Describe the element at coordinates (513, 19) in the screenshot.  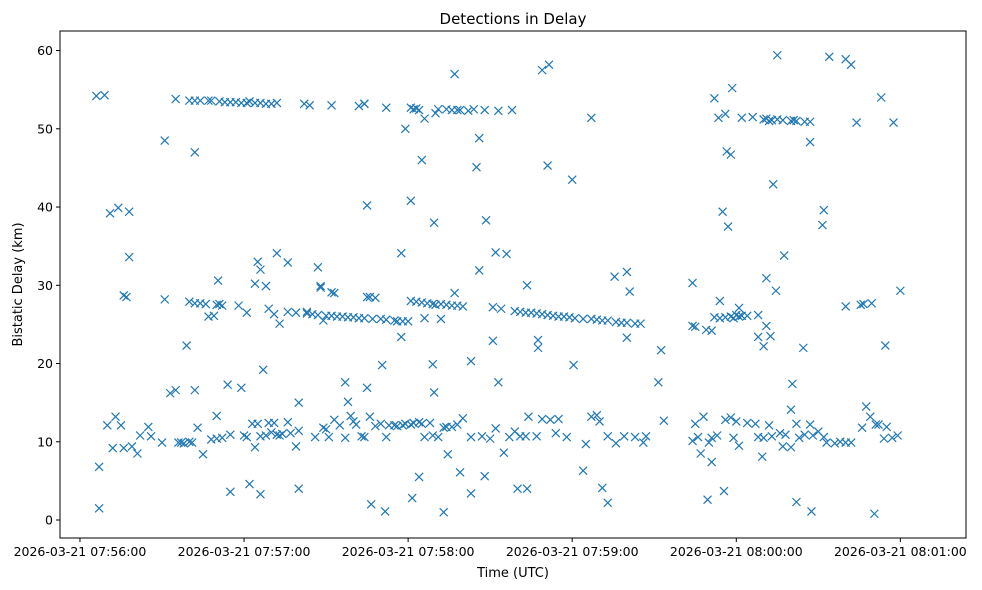
I see `chart-title: Detections in Delay` at that location.